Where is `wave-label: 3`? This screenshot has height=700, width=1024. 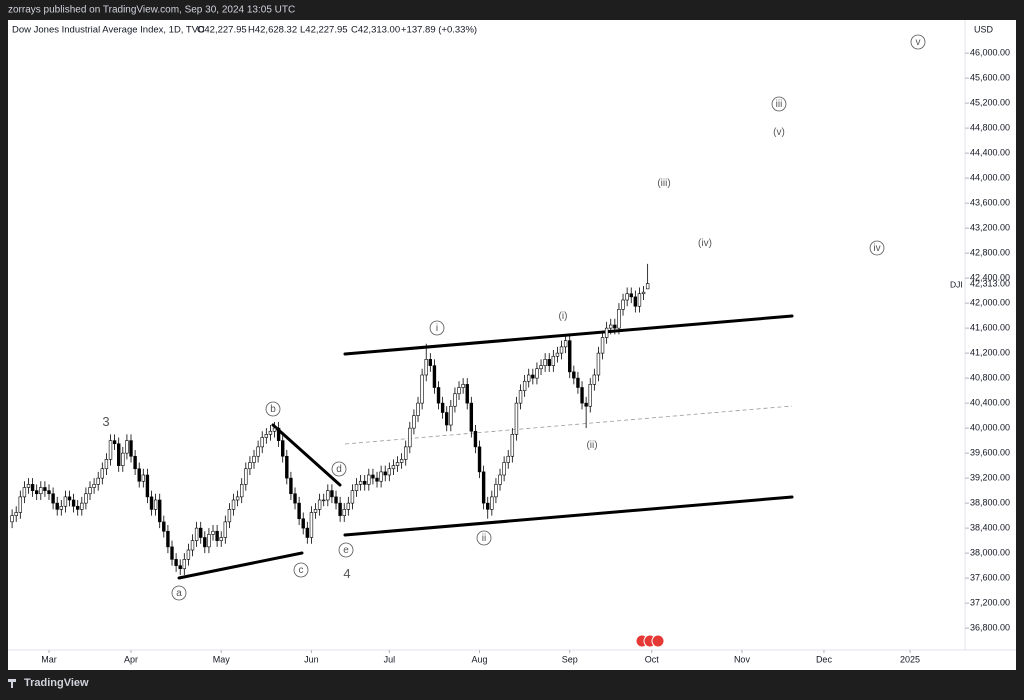 wave-label: 3 is located at coordinates (105, 421).